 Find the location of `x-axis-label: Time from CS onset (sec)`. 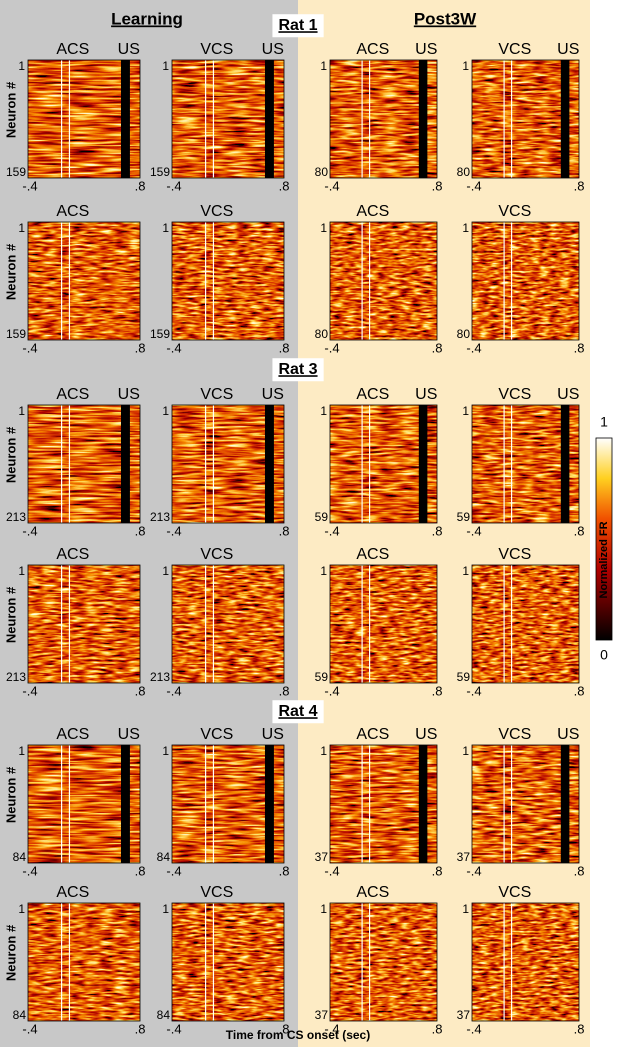

x-axis-label: Time from CS onset (sec) is located at coordinates (298, 1035).